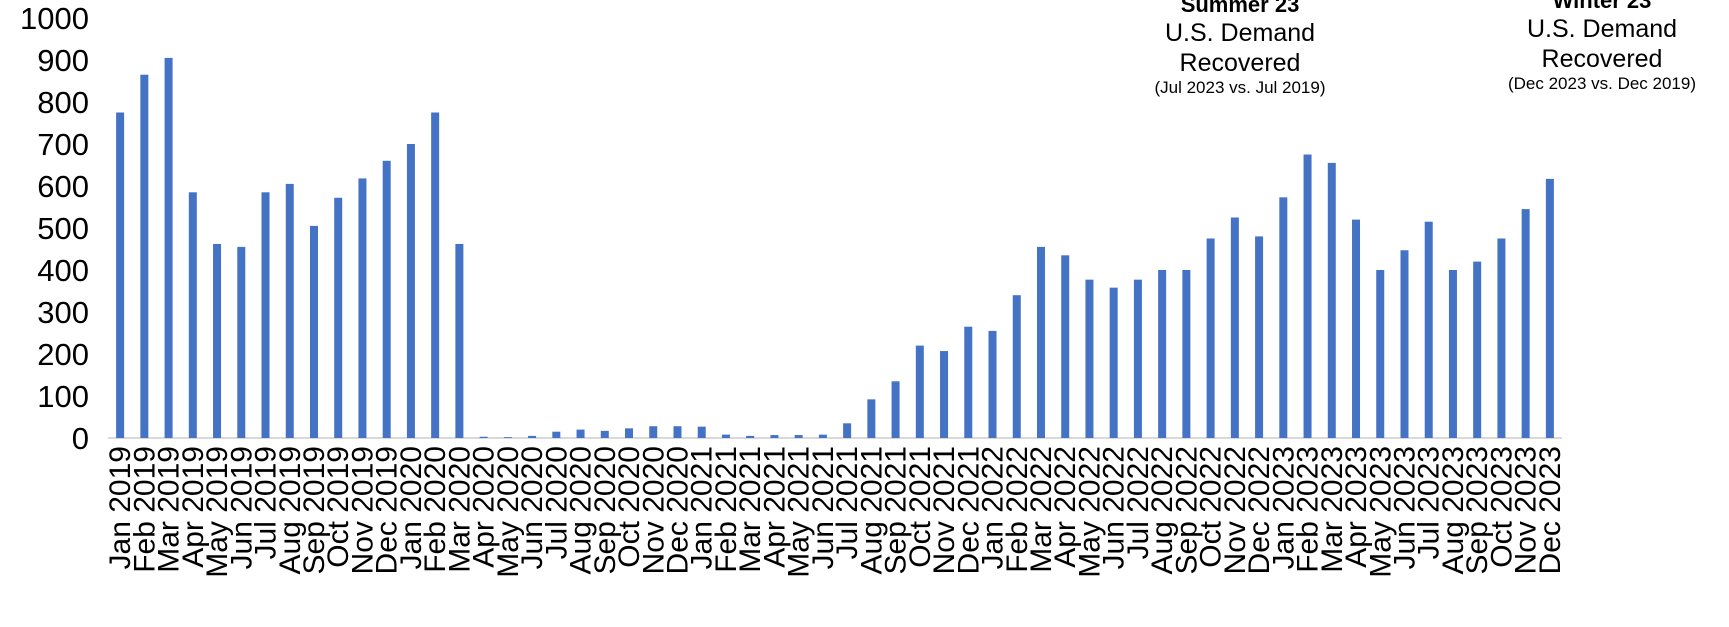 This screenshot has height=627, width=1729. Describe the element at coordinates (1211, 507) in the screenshot. I see `x-tick-label: Oct 2022` at that location.